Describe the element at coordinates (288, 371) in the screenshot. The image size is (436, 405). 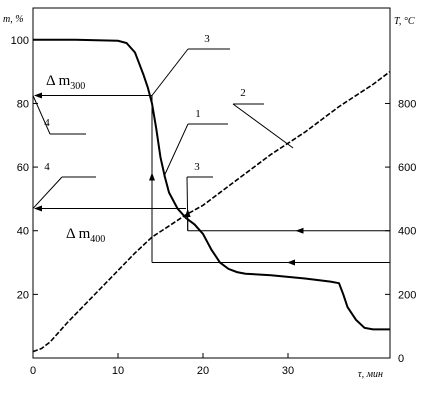
I see `x-tick-label: 30` at that location.